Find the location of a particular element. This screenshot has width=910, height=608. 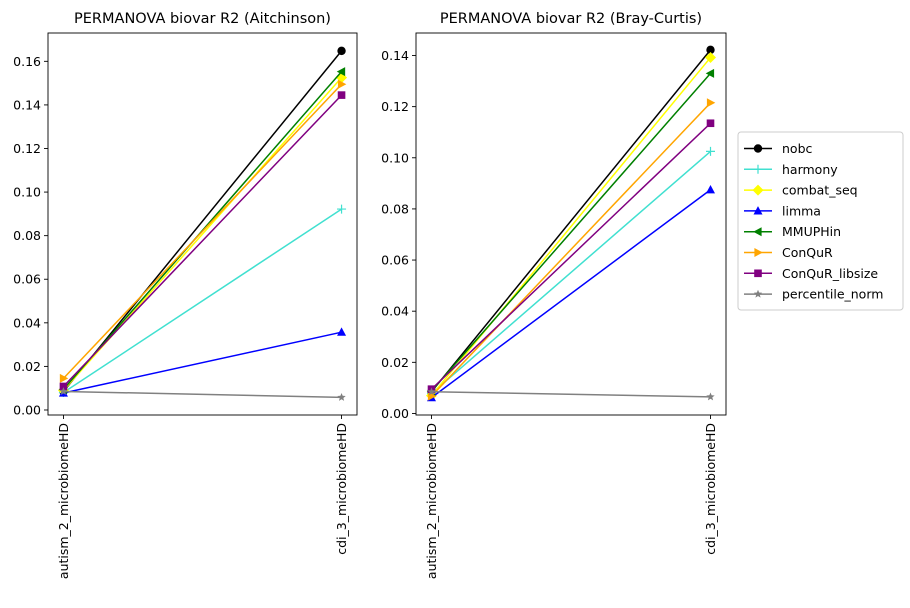

legend-box is located at coordinates (820, 221).